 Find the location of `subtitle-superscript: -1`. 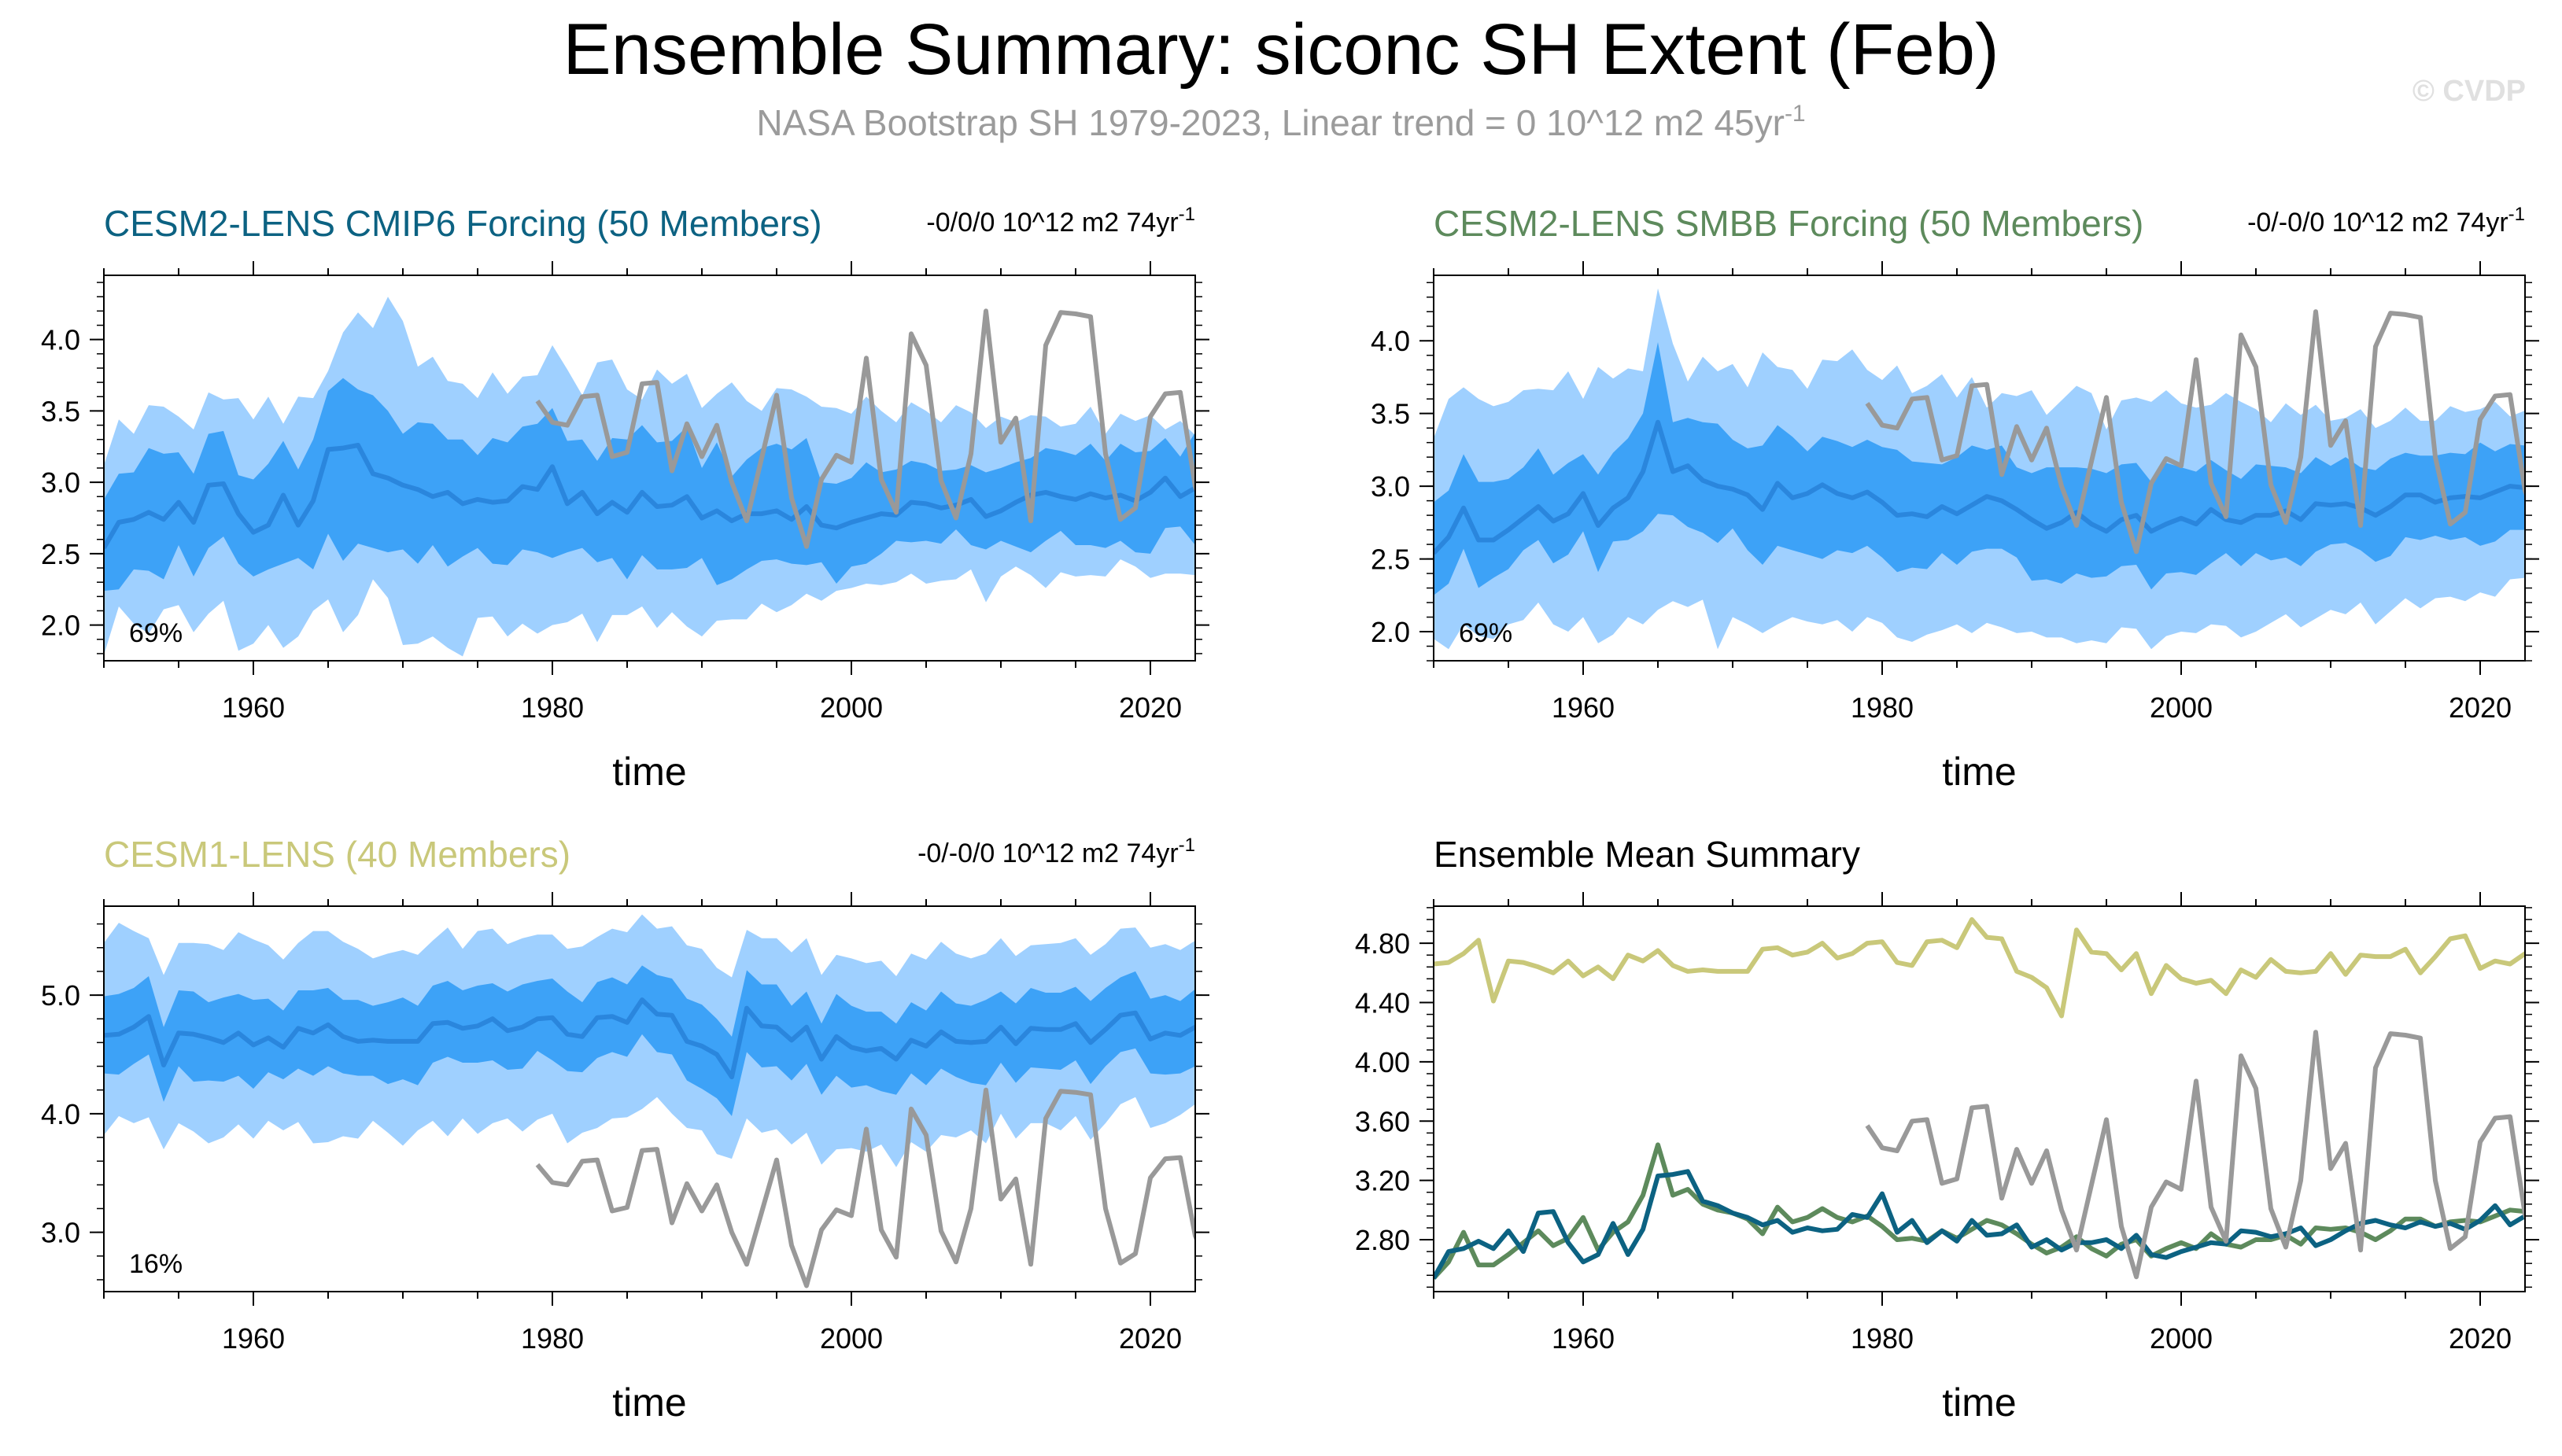

subtitle-superscript: -1 is located at coordinates (1796, 114).